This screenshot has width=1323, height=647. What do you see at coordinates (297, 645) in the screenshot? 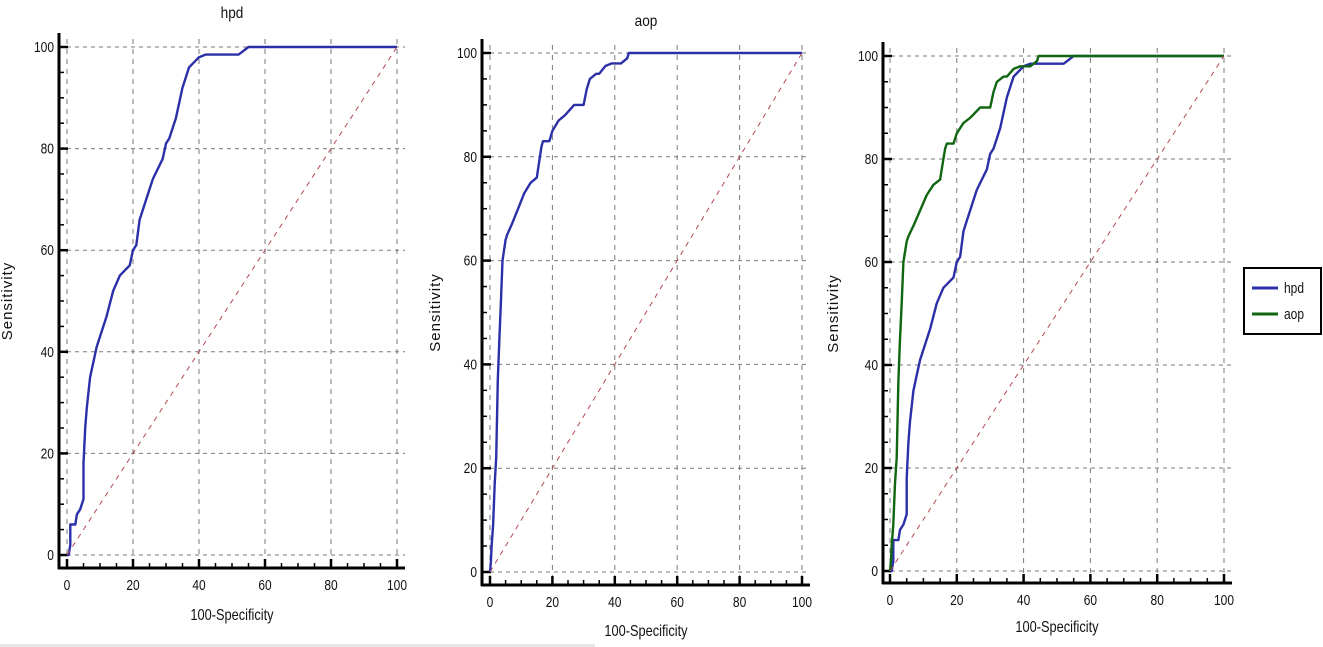
I see `divider` at bounding box center [297, 645].